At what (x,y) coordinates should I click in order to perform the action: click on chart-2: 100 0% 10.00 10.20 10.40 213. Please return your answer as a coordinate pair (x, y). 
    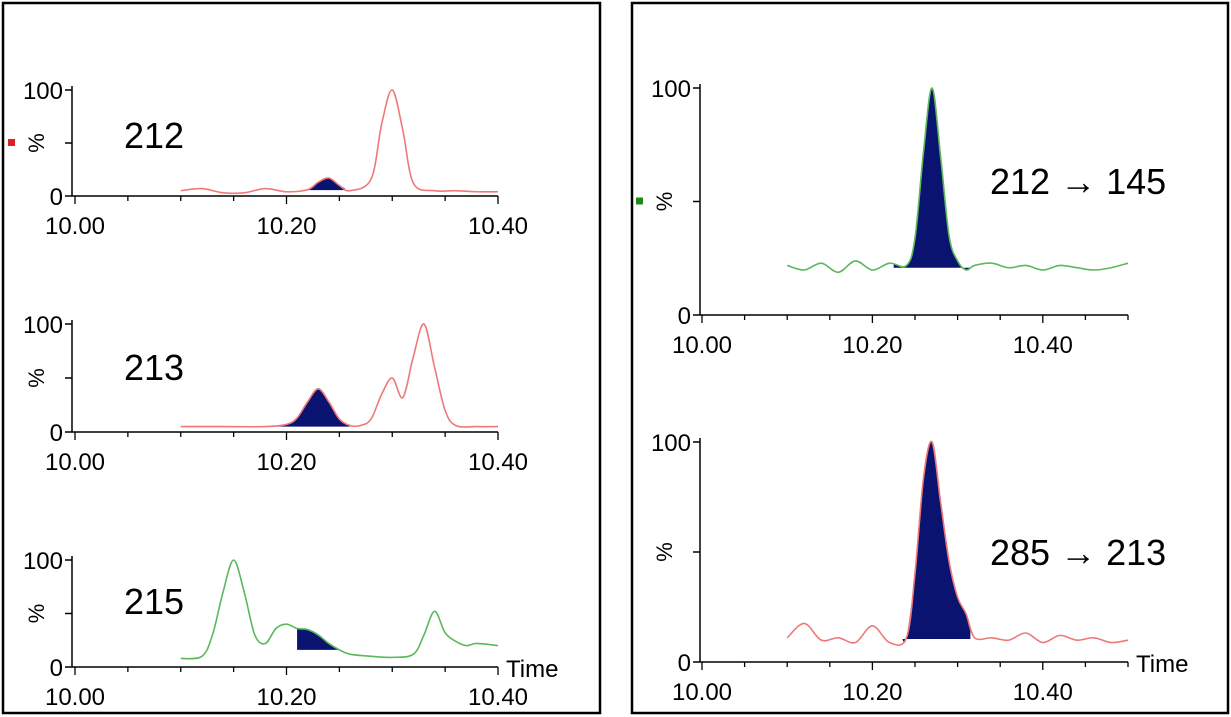
    Looking at the image, I should click on (275, 394).